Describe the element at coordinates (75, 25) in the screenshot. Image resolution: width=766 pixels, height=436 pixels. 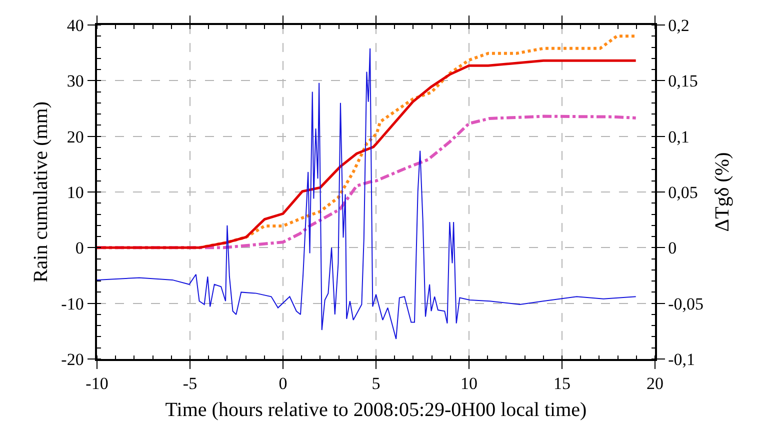
I see `y-tick-label: 40` at that location.